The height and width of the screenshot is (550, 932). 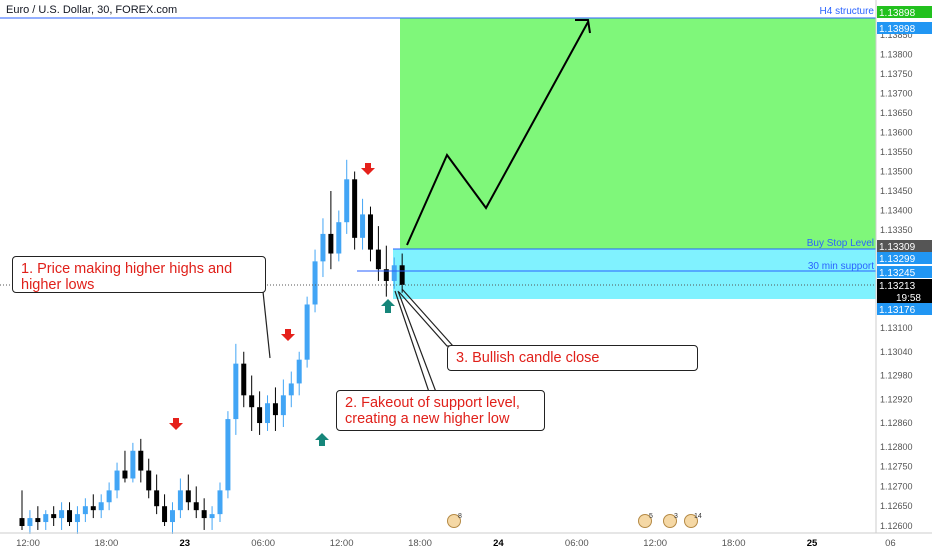 I want to click on price-tag-bottom: 1.13176, so click(x=904, y=309).